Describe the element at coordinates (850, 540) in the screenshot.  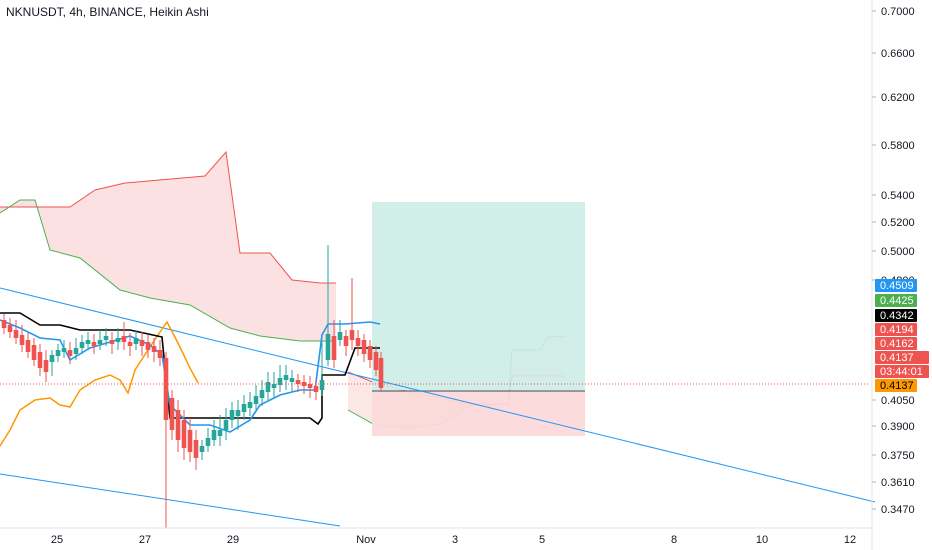
I see `time-tick-label: 12` at that location.